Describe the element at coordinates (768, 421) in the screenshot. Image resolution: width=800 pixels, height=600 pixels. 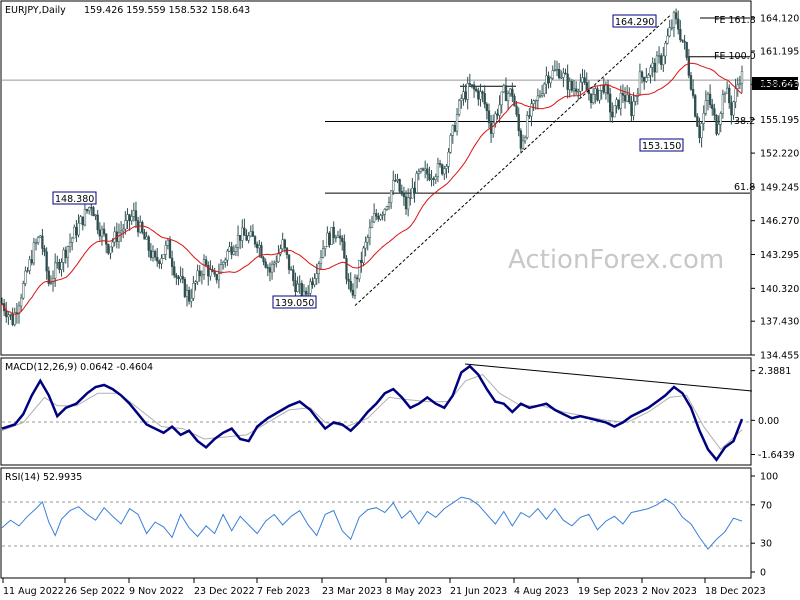
I see `macd-tick-label: 0.00` at that location.